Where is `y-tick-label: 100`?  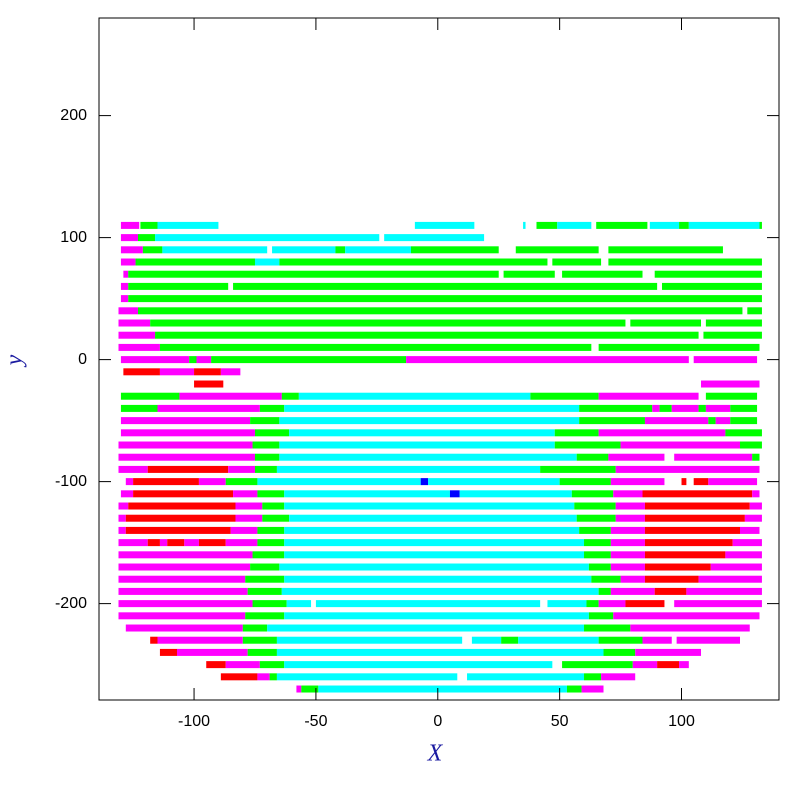 y-tick-label: 100 is located at coordinates (73, 237).